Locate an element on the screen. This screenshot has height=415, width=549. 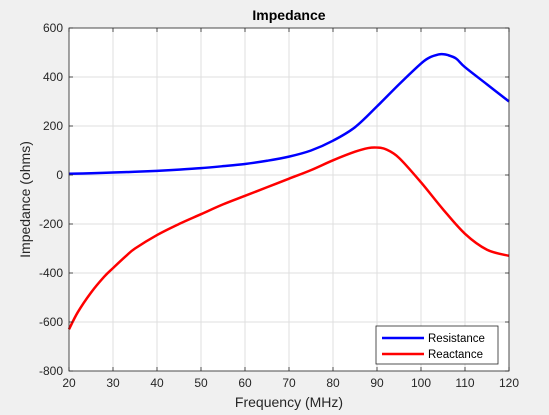
legend-label-reactance: Reactance is located at coordinates (455, 355).